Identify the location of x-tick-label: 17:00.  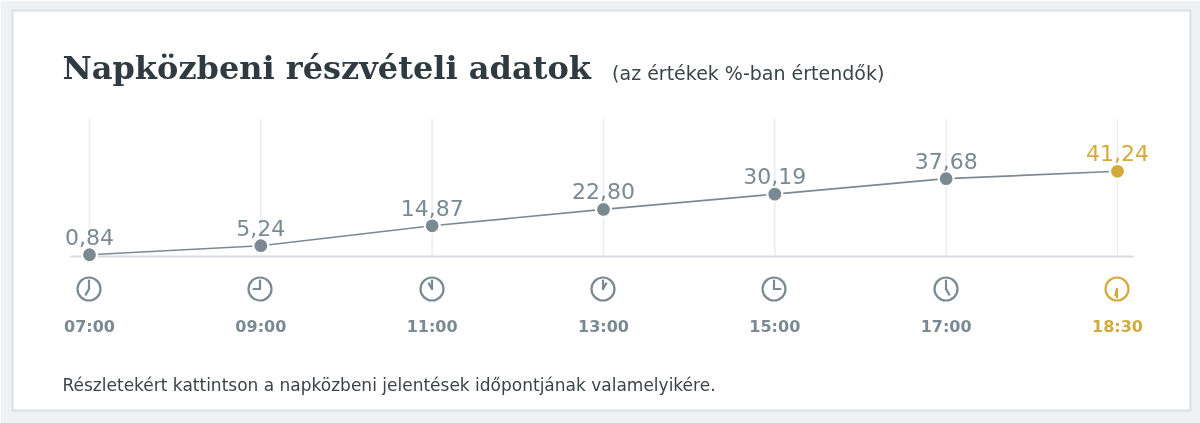
(946, 326).